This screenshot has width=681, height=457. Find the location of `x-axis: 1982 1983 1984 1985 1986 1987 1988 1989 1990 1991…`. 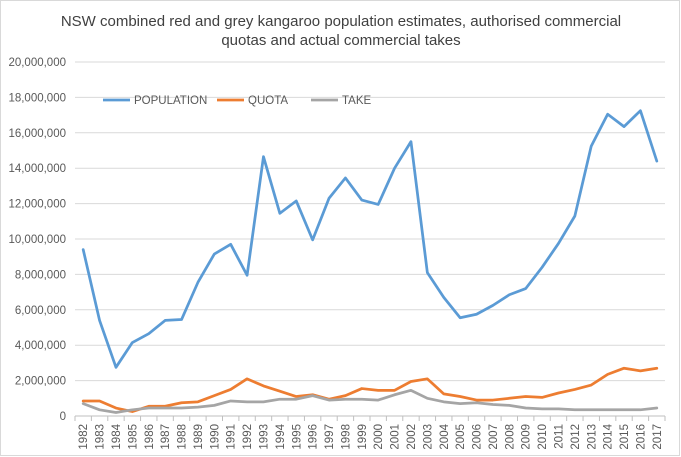

x-axis: 1982 1983 1984 1985 1986 1987 1988 1989 1990 1991… is located at coordinates (370, 432).